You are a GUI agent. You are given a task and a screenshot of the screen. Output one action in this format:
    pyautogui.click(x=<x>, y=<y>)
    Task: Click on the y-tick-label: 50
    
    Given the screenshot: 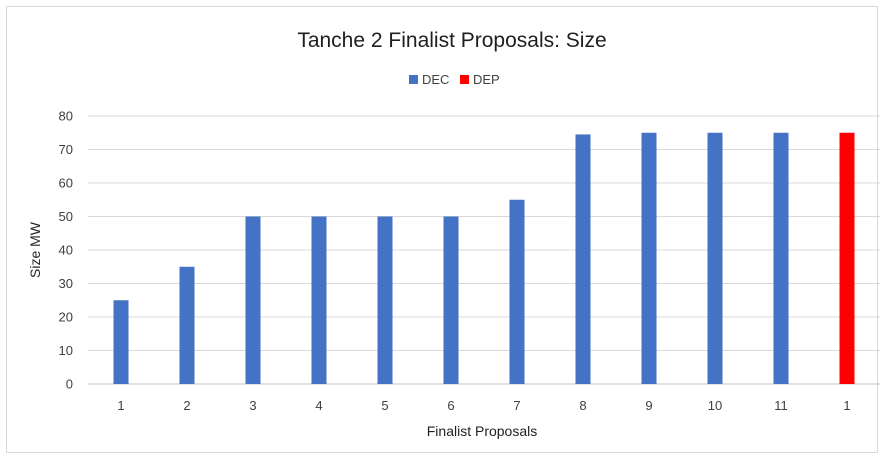 What is the action you would take?
    pyautogui.click(x=66, y=216)
    